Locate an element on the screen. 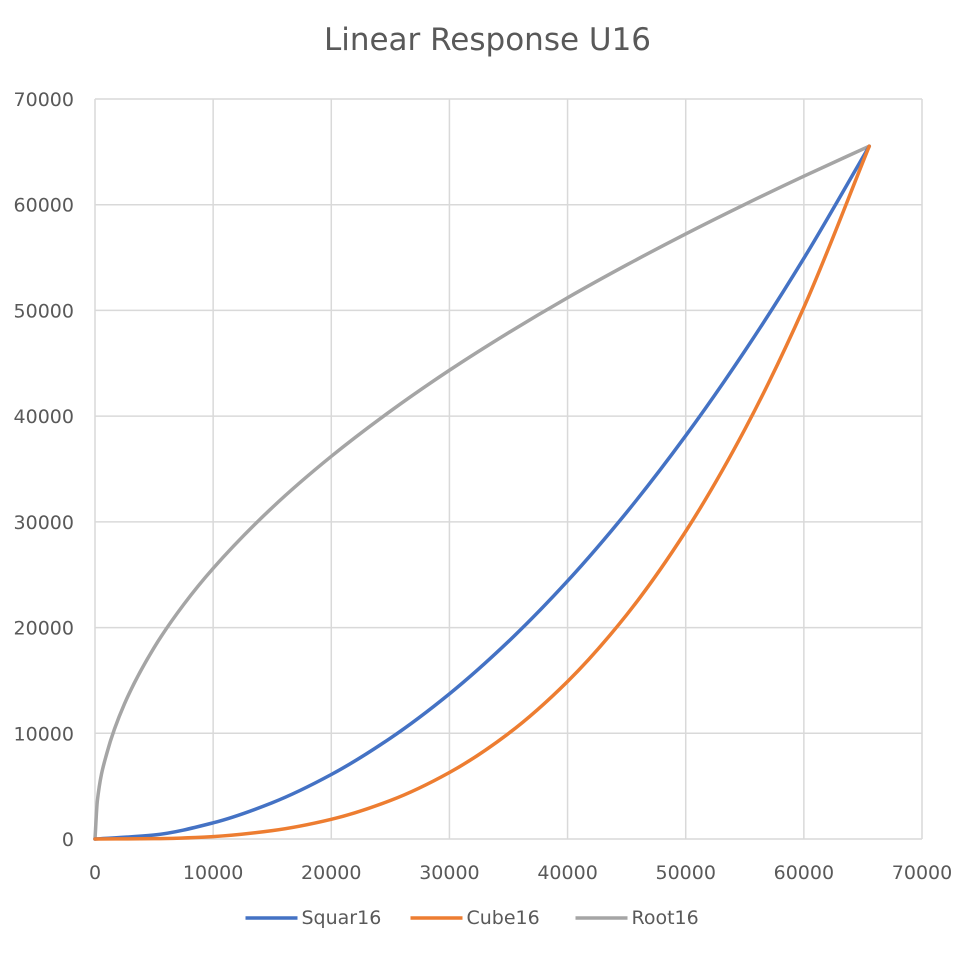  x-tick-label: 70000 is located at coordinates (922, 873).